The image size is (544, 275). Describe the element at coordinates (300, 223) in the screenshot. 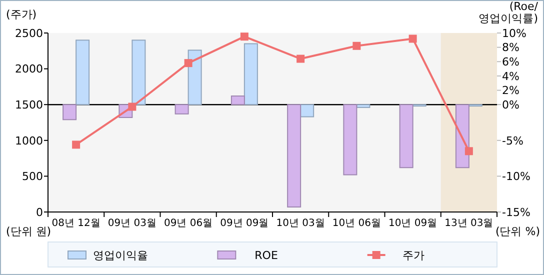

I see `x-tick-label: 10년 03월` at that location.